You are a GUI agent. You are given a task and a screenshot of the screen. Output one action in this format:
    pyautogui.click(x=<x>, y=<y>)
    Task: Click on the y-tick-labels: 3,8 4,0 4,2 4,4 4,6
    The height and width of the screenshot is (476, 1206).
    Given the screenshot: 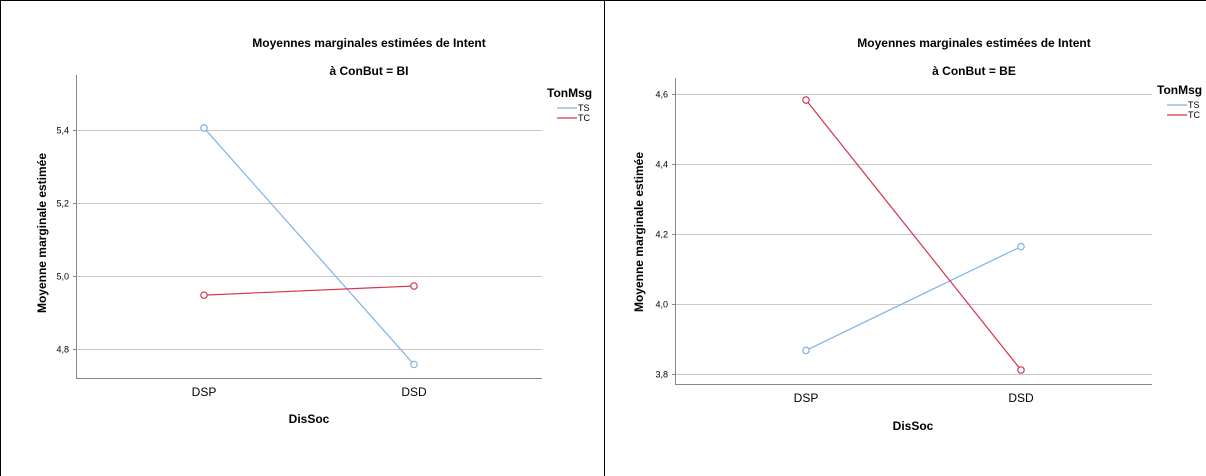 What is the action you would take?
    pyautogui.click(x=665, y=235)
    